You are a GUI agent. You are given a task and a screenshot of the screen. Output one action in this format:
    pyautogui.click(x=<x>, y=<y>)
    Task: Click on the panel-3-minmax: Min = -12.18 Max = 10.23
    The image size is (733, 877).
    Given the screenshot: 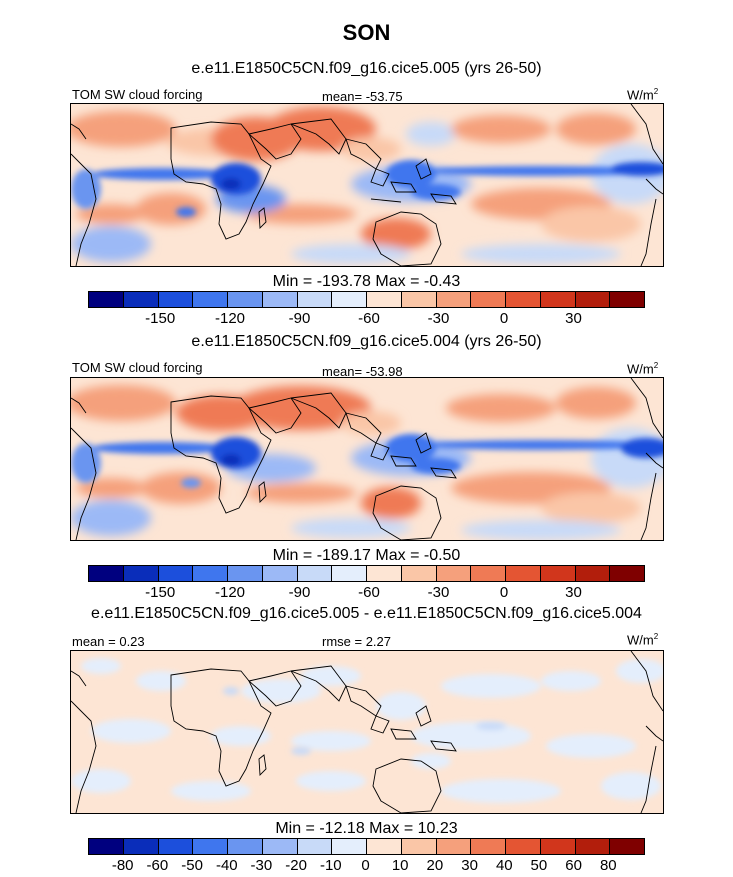 What is the action you would take?
    pyautogui.click(x=366, y=828)
    